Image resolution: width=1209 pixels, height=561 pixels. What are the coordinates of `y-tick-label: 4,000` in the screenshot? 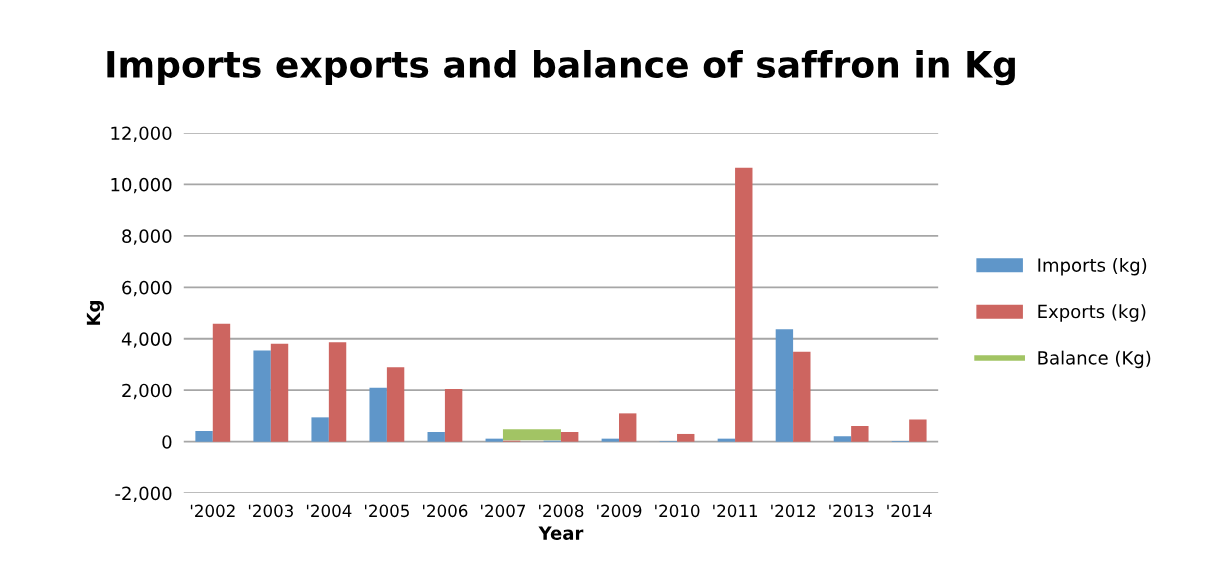 It's located at (146, 340).